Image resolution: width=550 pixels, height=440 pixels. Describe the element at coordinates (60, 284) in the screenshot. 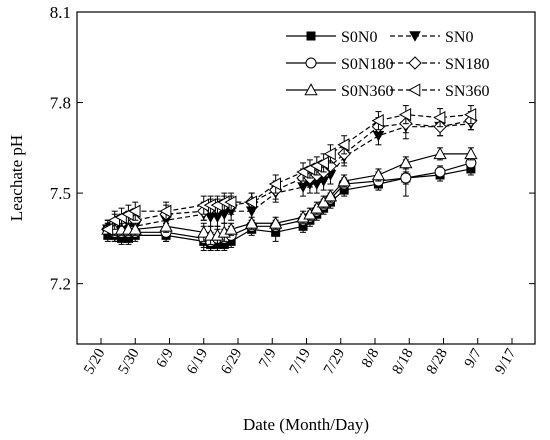

I see `y-tick-label: 7.2` at that location.